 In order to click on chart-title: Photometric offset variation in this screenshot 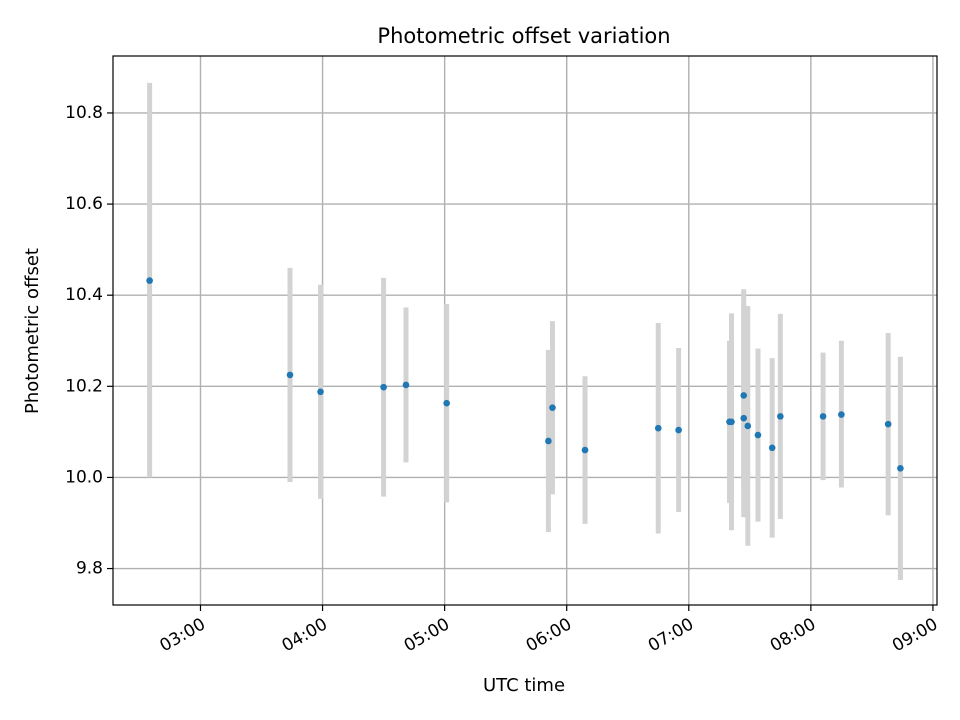, I will do `click(523, 36)`.